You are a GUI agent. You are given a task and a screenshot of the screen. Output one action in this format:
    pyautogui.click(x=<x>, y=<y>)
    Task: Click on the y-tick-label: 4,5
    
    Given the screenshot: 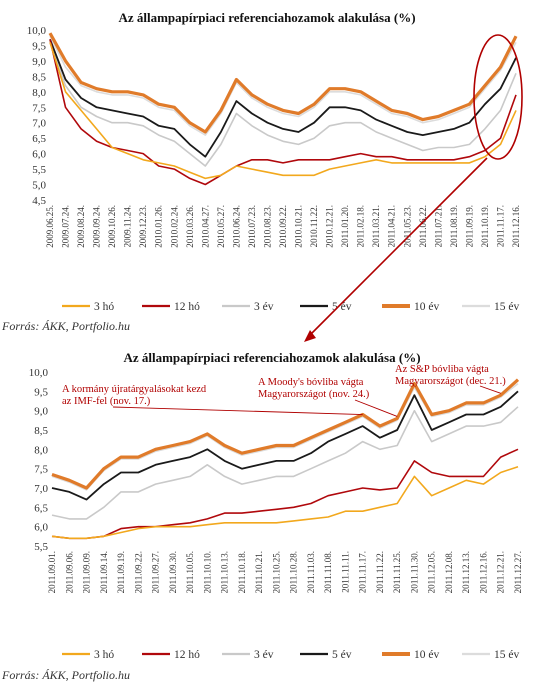 What is the action you would take?
    pyautogui.click(x=39, y=201)
    